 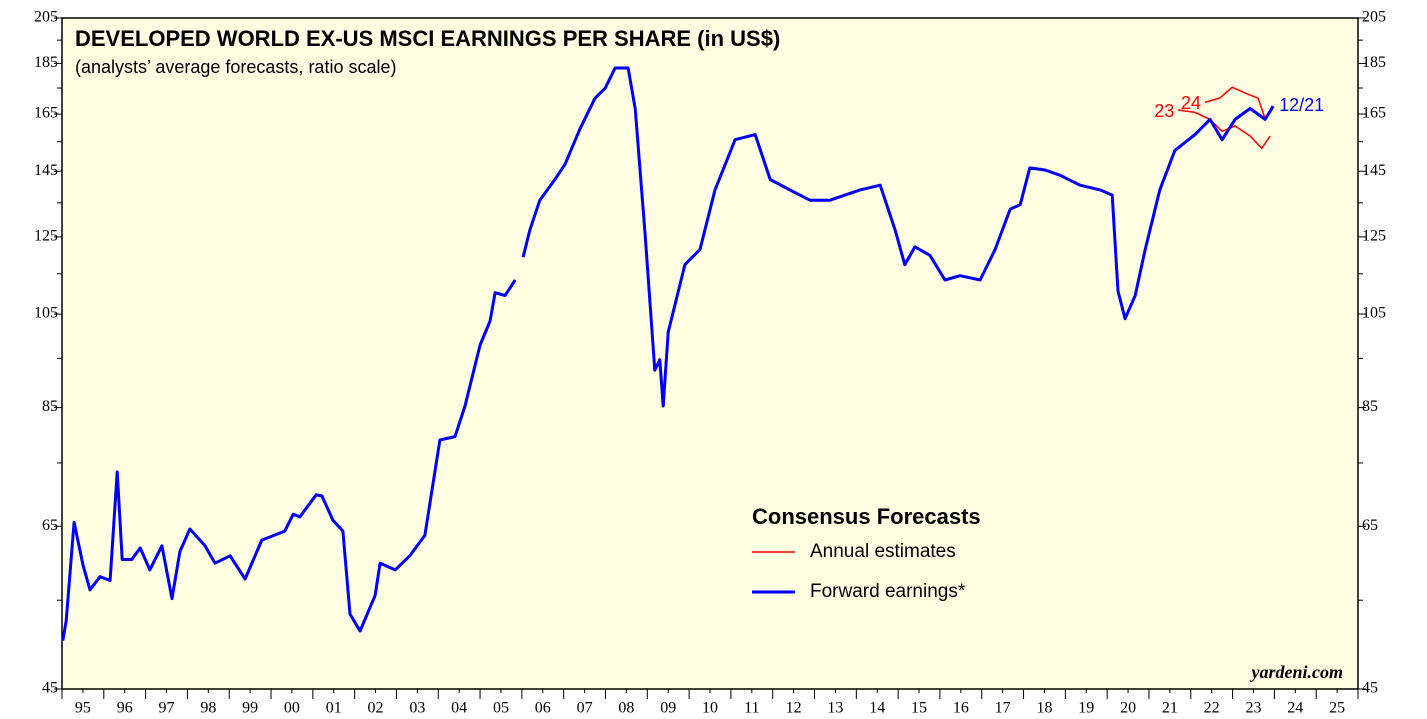 I want to click on estimate-label: 24, so click(x=1191, y=103).